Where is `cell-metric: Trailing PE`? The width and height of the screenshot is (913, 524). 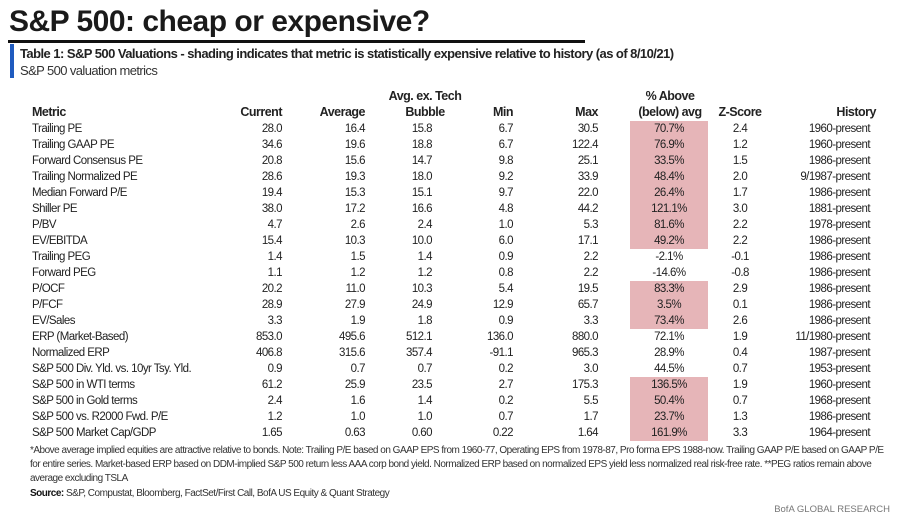 cell-metric: Trailing PE is located at coordinates (57, 129).